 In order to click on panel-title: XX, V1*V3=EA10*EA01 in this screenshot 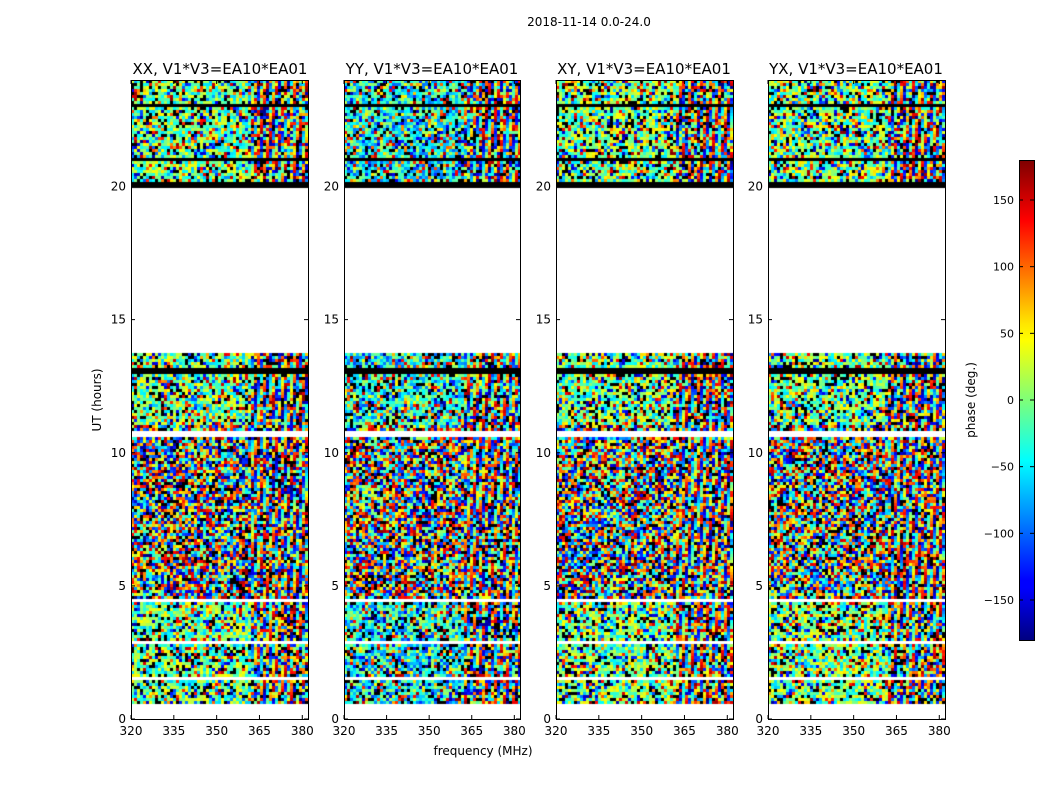, I will do `click(220, 69)`.